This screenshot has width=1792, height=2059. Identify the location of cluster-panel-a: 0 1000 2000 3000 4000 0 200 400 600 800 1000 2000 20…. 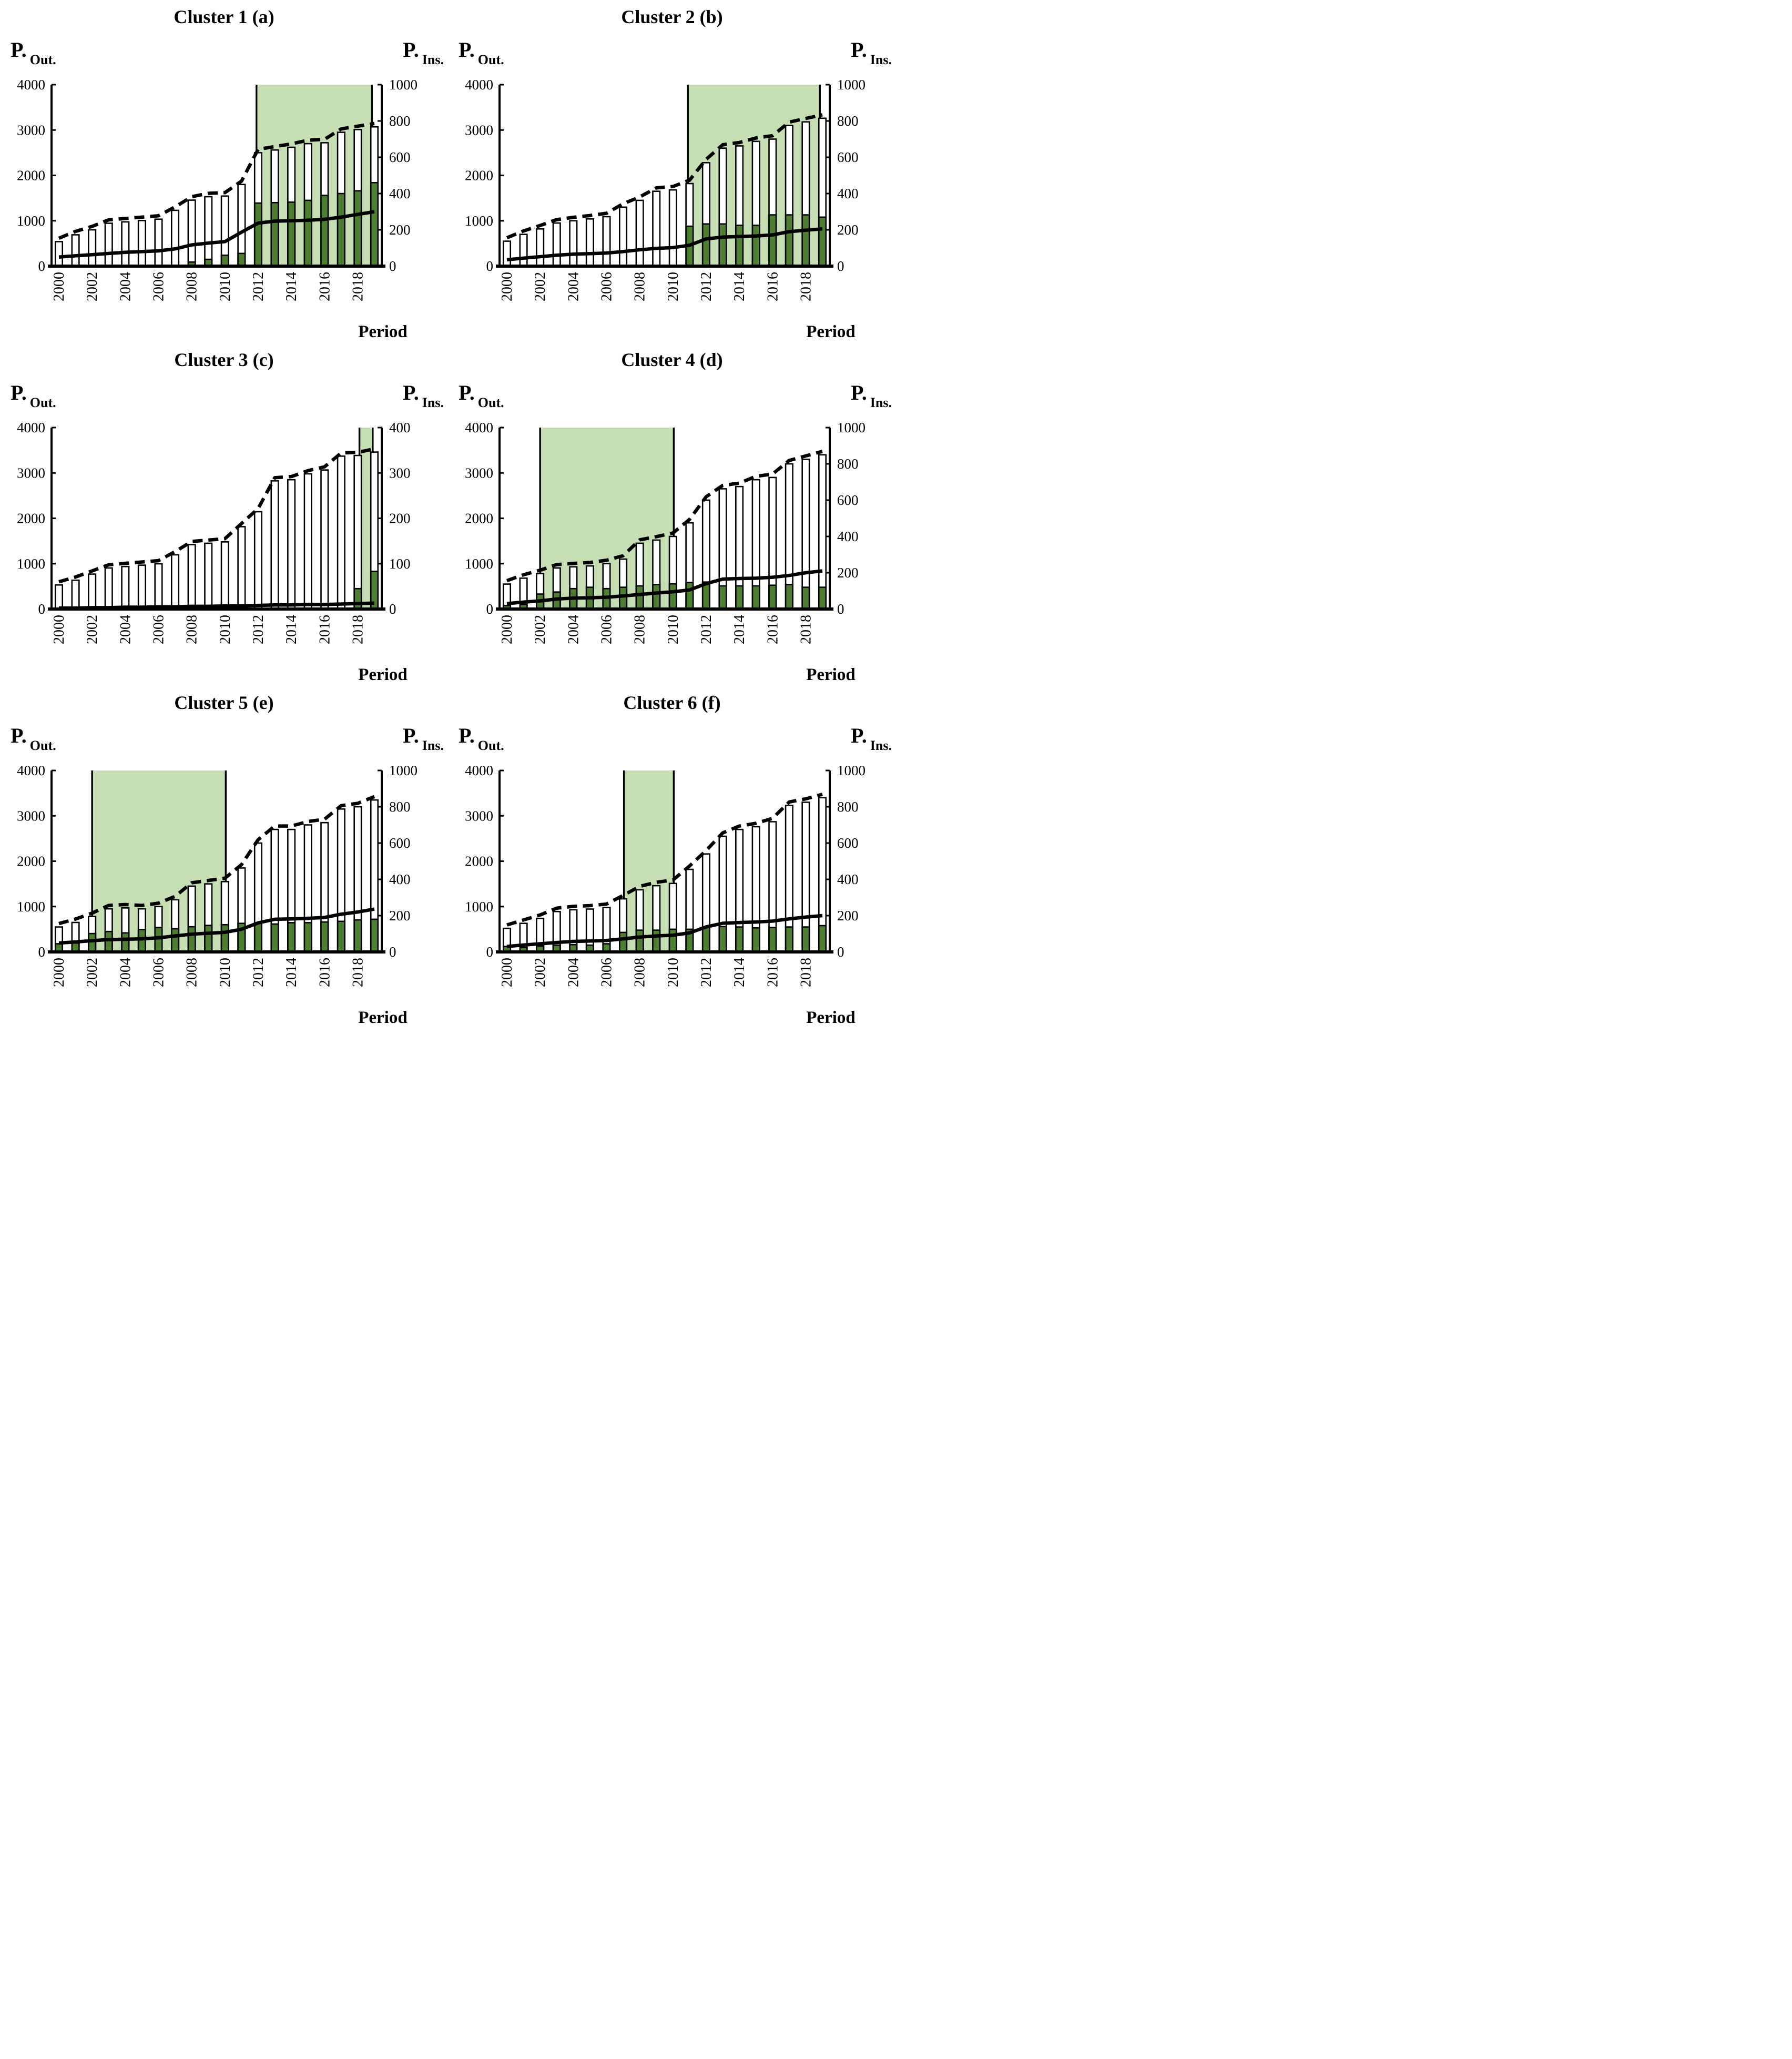
(224, 171).